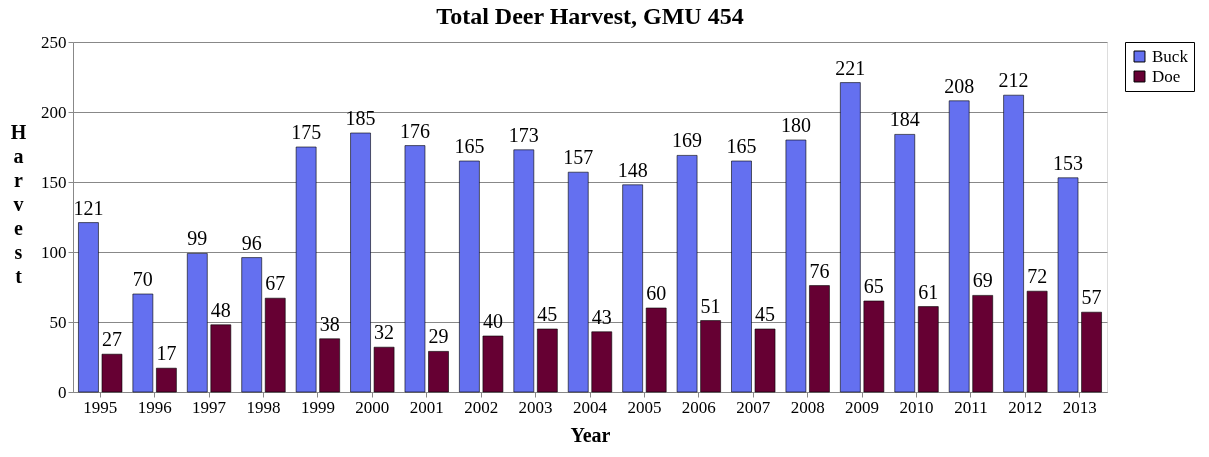 The width and height of the screenshot is (1209, 457). I want to click on data-label: 43, so click(601, 316).